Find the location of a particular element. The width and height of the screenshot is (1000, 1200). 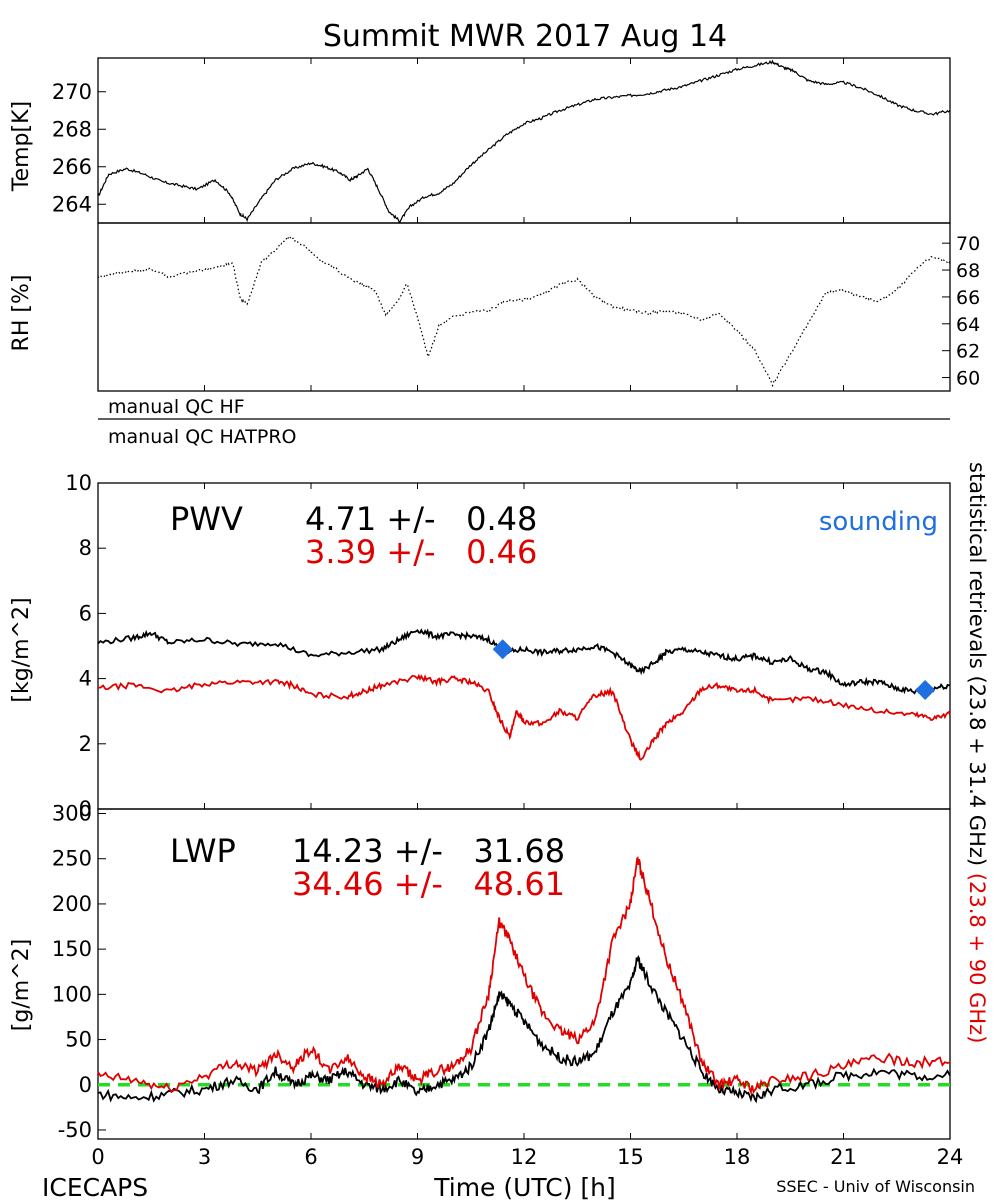

lwp-label: LWP is located at coordinates (203, 851).